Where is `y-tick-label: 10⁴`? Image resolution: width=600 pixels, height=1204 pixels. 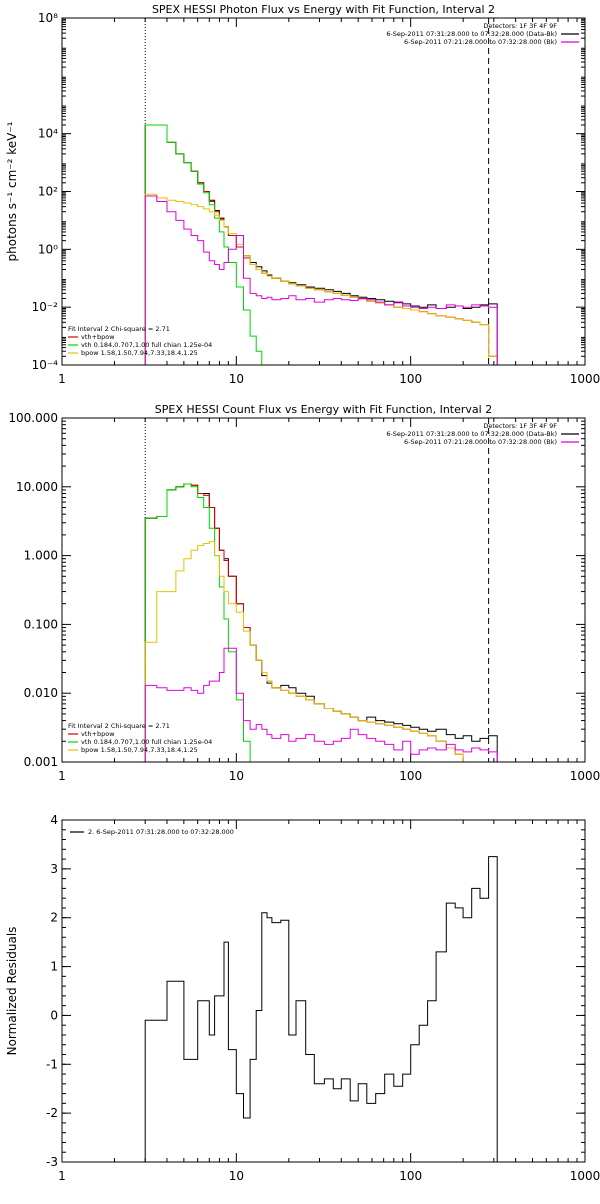 y-tick-label: 10⁴ is located at coordinates (48, 134).